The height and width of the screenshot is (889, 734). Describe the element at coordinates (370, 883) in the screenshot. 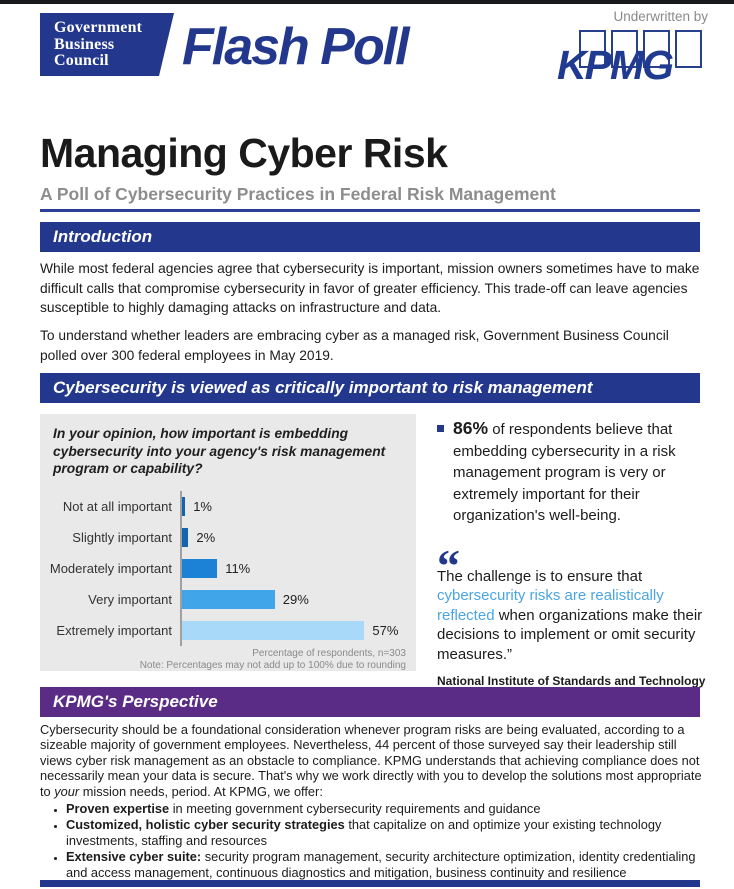

I see `bottom-rule-bar` at that location.